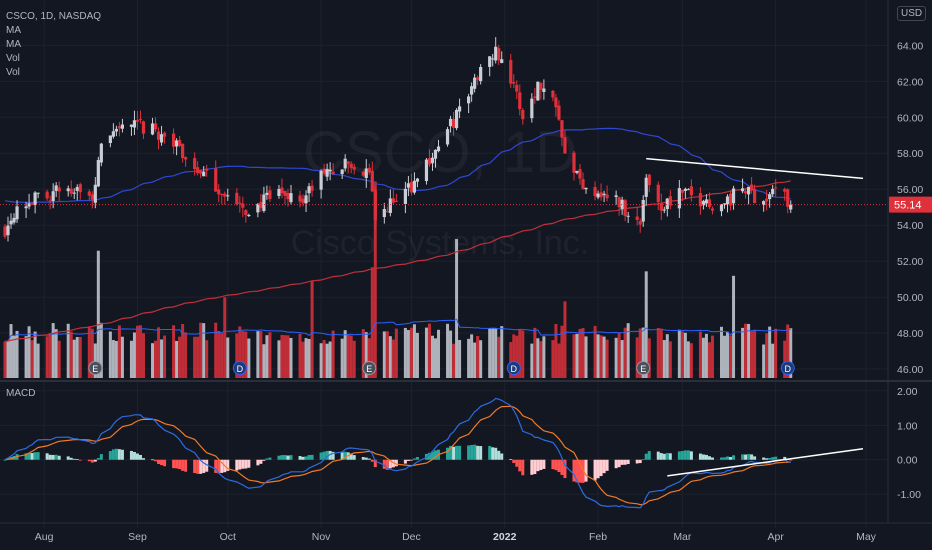  Describe the element at coordinates (13, 44) in the screenshot. I see `ma-legend-2: MA` at that location.